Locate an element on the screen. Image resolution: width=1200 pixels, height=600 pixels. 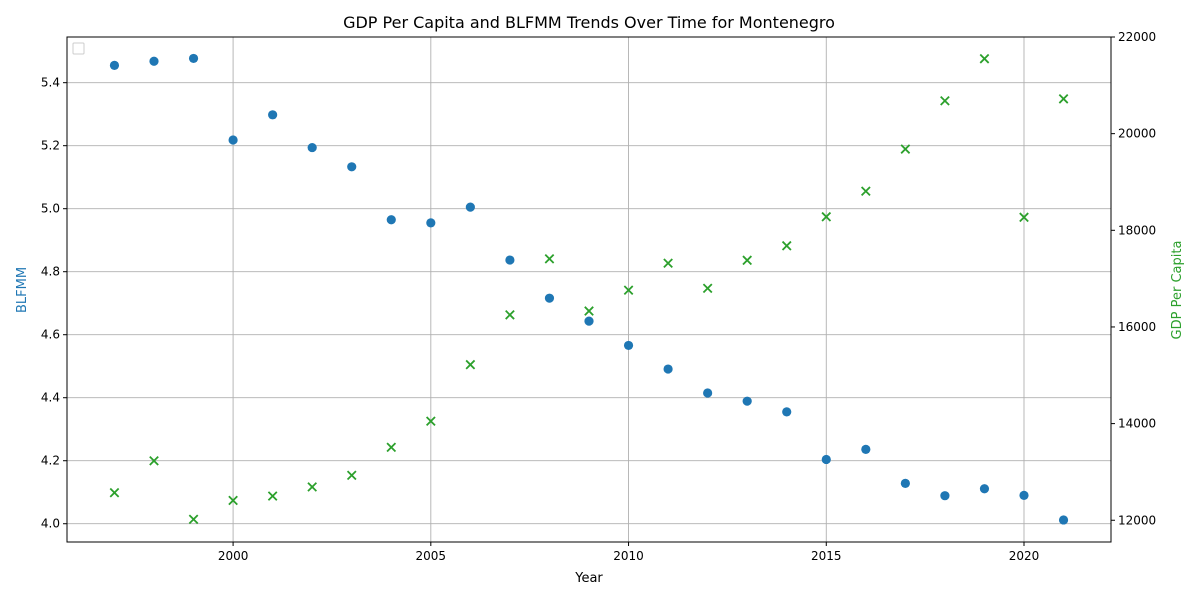
right-y-tick-label: 12000 is located at coordinates (1137, 520).